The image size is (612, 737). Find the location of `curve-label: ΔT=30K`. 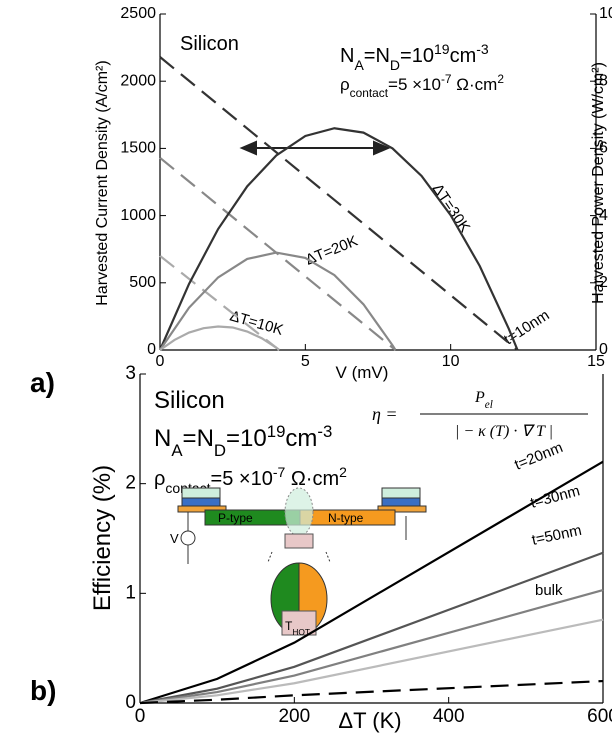

curve-label: ΔT=30K is located at coordinates (451, 208).